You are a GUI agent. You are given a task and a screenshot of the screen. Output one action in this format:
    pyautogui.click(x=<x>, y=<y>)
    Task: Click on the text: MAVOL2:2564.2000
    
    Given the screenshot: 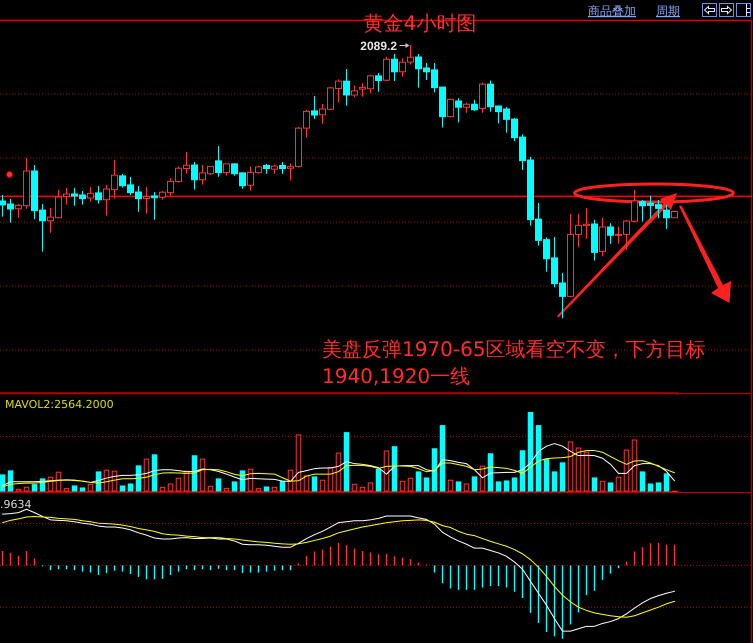 What is the action you would take?
    pyautogui.click(x=59, y=404)
    